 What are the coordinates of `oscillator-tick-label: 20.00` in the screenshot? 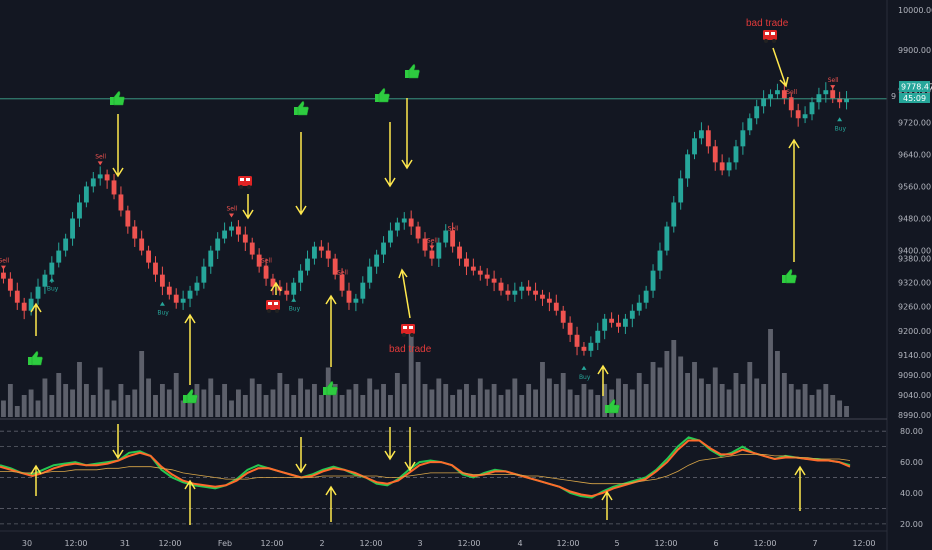 It's located at (911, 524).